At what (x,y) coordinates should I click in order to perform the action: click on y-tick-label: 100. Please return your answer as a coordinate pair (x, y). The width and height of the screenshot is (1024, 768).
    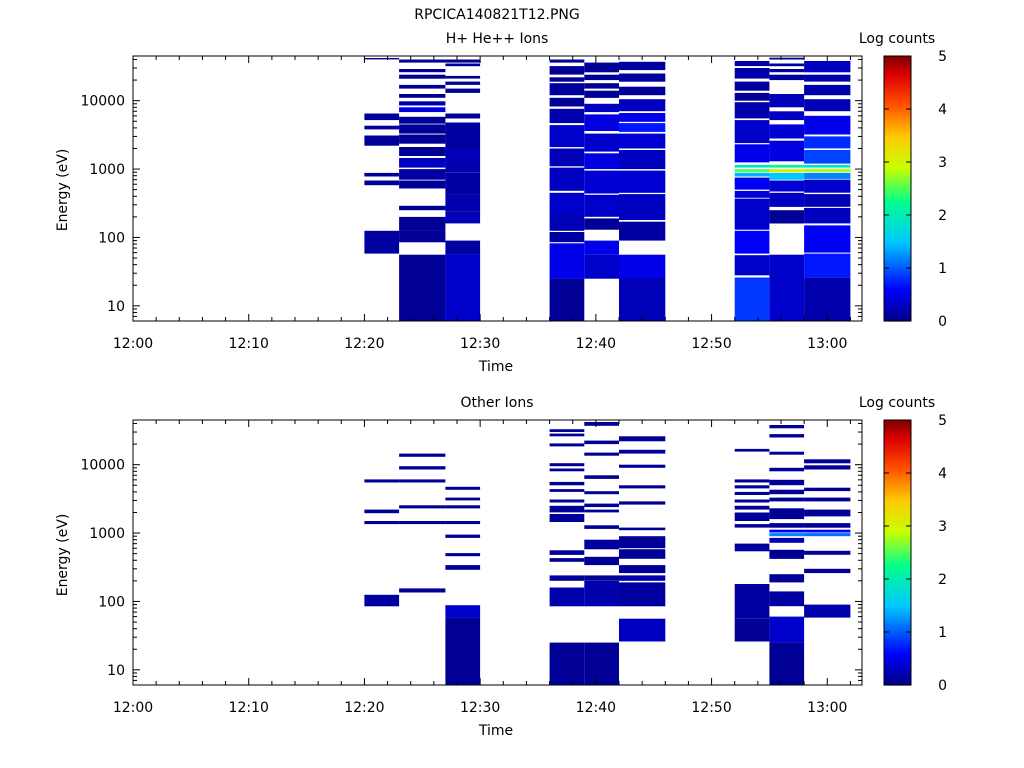
    Looking at the image, I should click on (111, 238).